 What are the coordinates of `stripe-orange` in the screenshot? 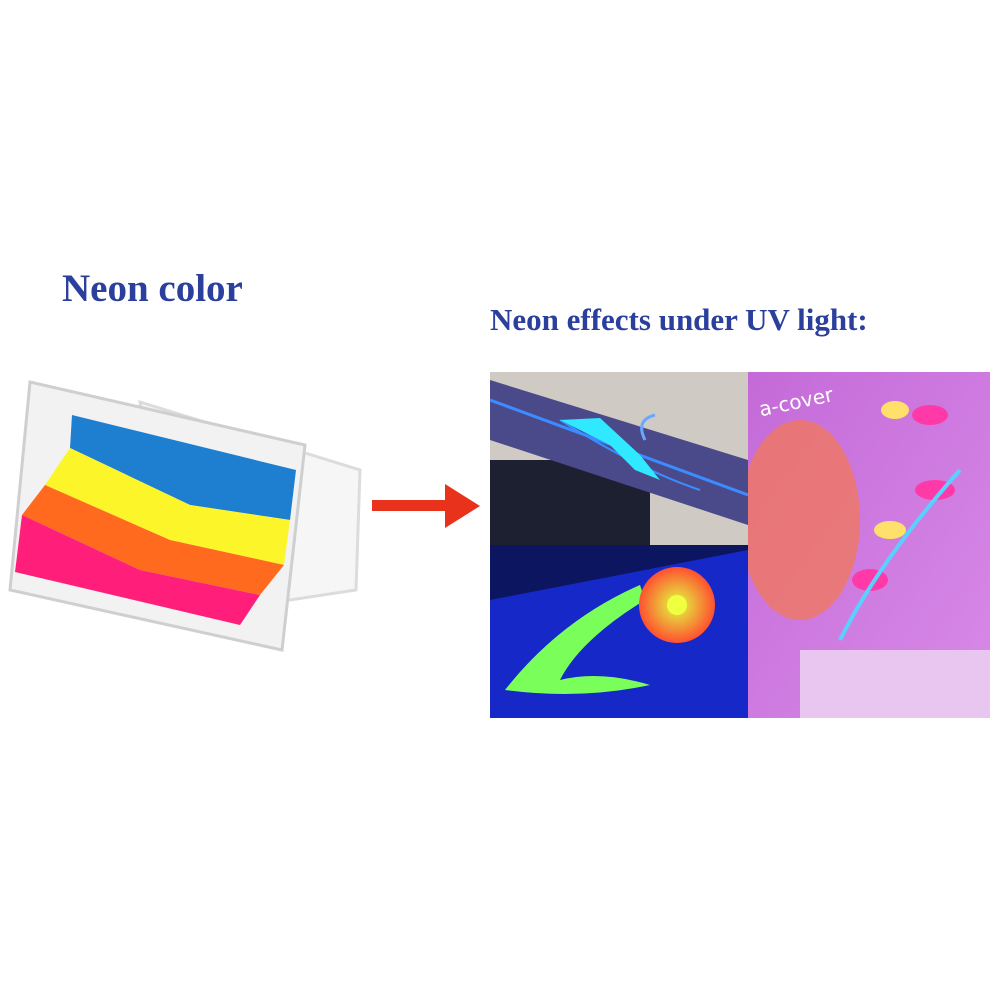 It's located at (153, 540).